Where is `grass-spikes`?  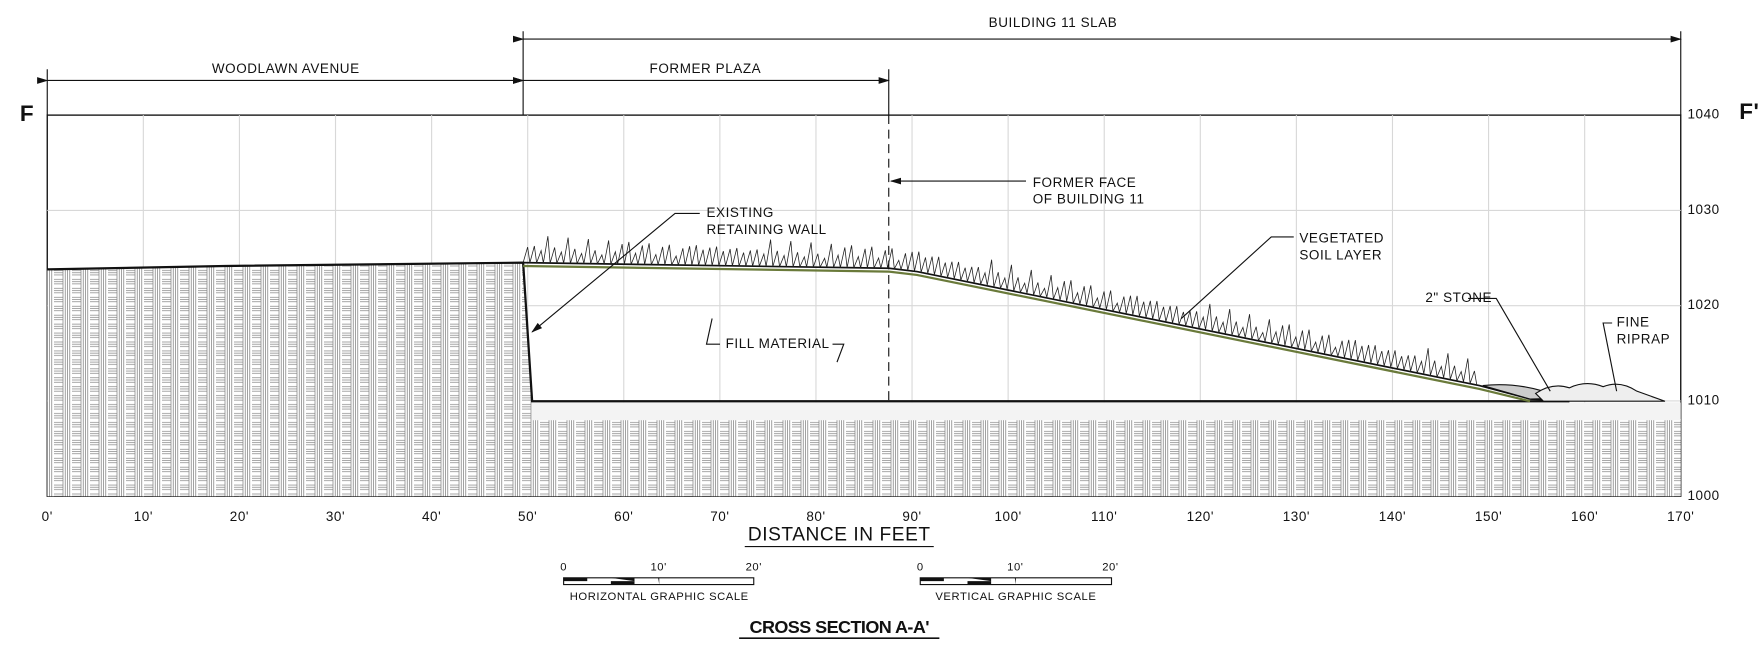 grass-spikes is located at coordinates (1000, 310).